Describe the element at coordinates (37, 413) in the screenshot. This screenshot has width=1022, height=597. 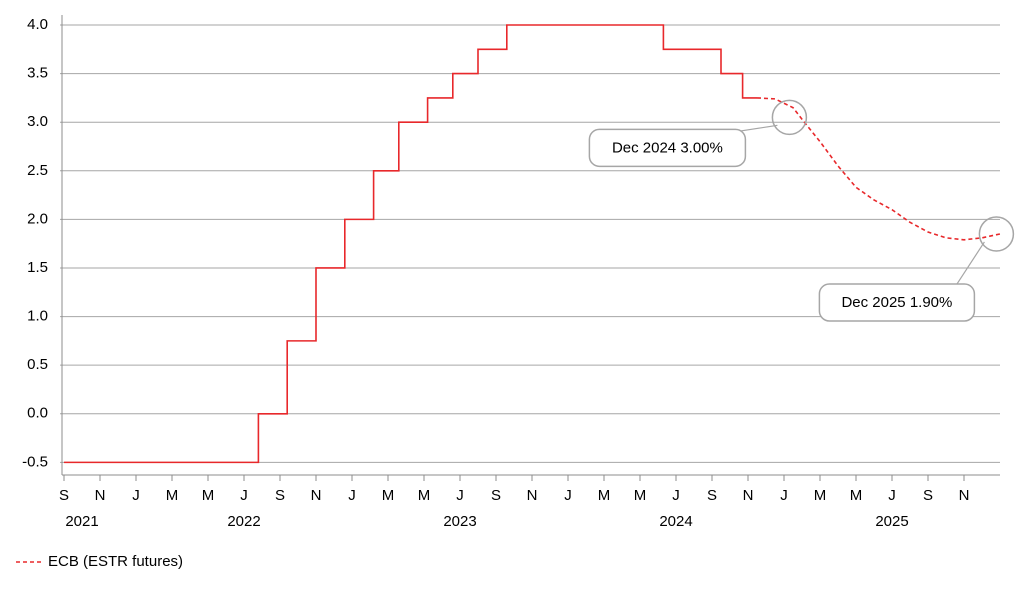
I see `y-tick-label: 0.0` at that location.